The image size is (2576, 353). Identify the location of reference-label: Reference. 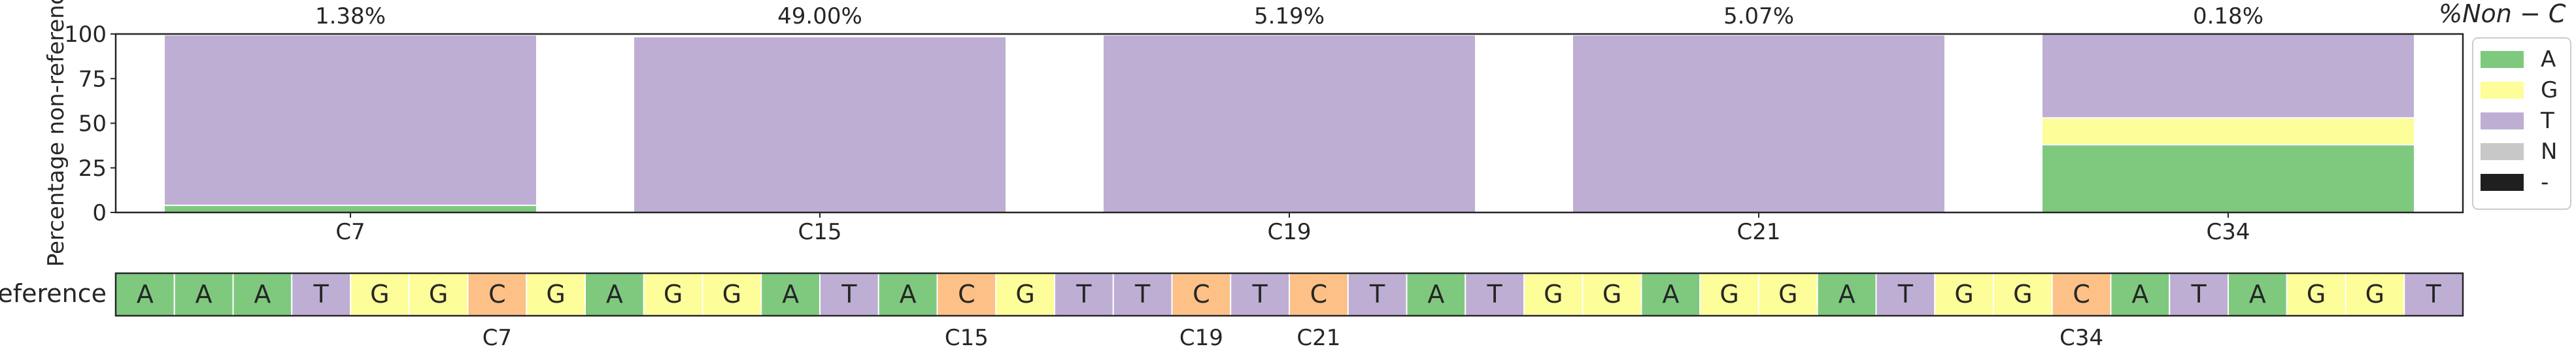
(53, 293).